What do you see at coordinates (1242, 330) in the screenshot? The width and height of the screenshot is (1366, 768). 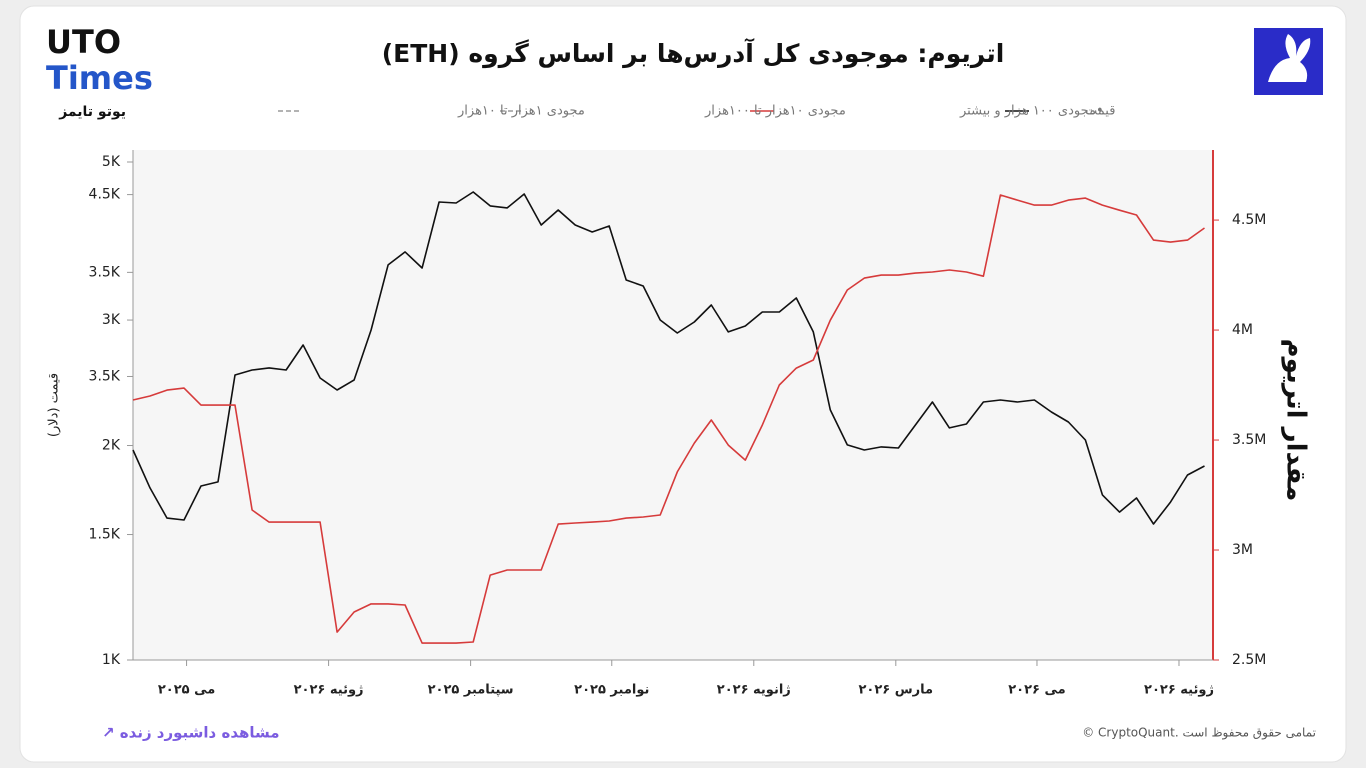 I see `y2-tick-label: 4M` at bounding box center [1242, 330].